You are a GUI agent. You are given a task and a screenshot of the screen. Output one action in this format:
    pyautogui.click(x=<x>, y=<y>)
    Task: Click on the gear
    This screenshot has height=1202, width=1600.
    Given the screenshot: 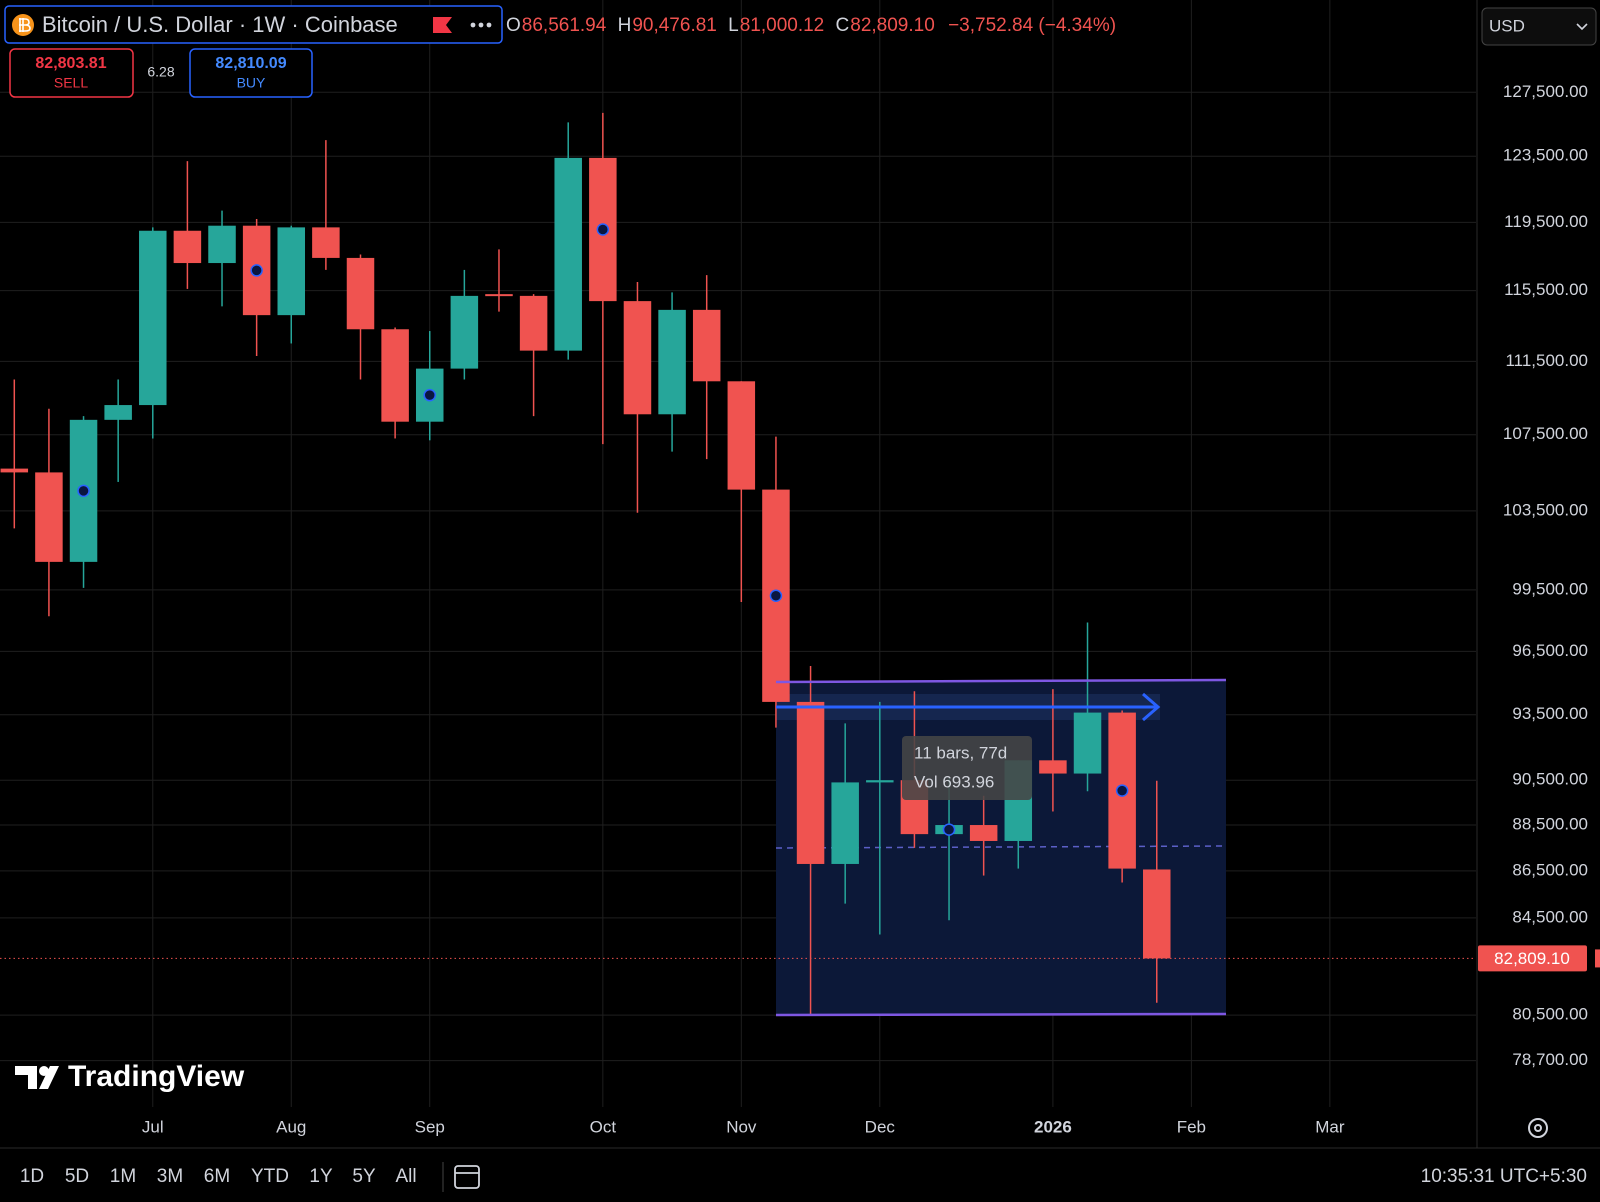 What is the action you would take?
    pyautogui.click(x=1538, y=1128)
    